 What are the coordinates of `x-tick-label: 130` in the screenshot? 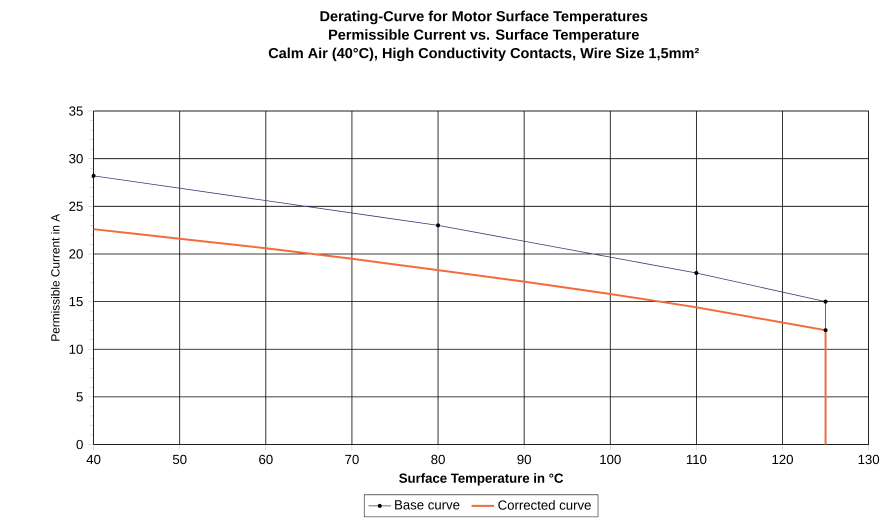 It's located at (869, 459).